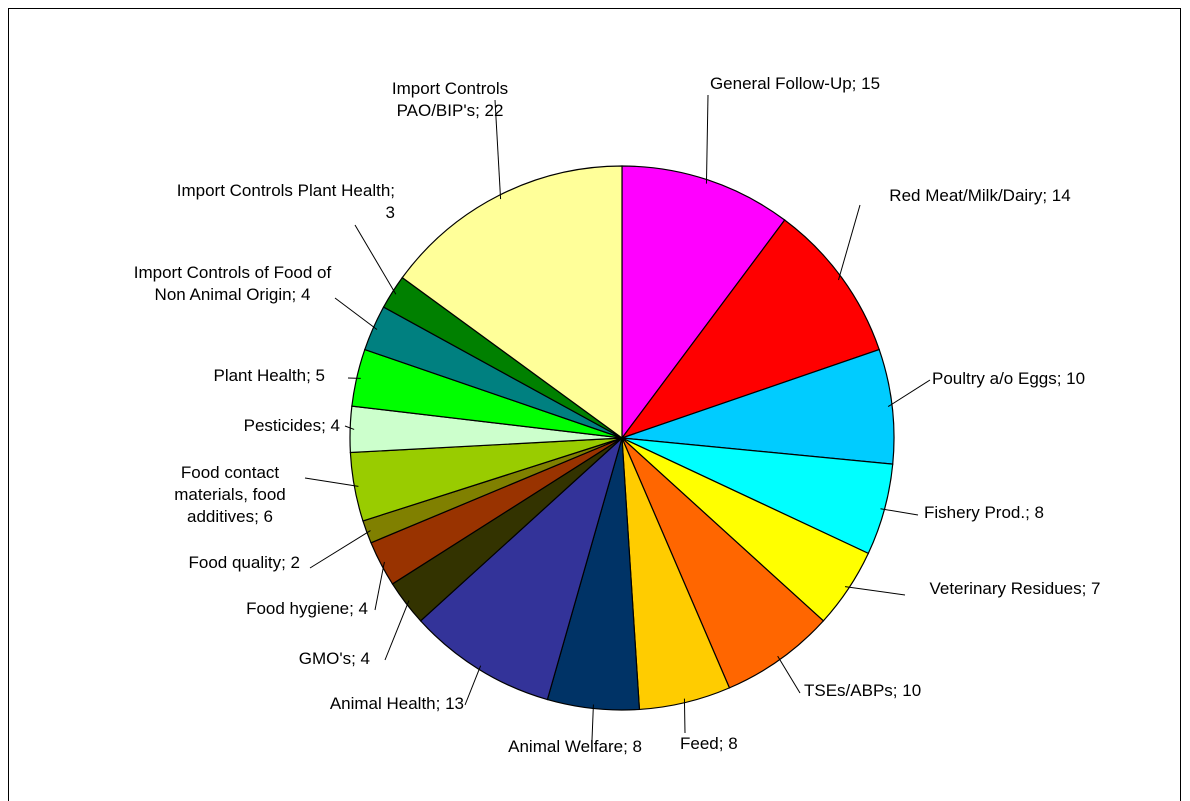  I want to click on slice-label: Feed; 8, so click(709, 743).